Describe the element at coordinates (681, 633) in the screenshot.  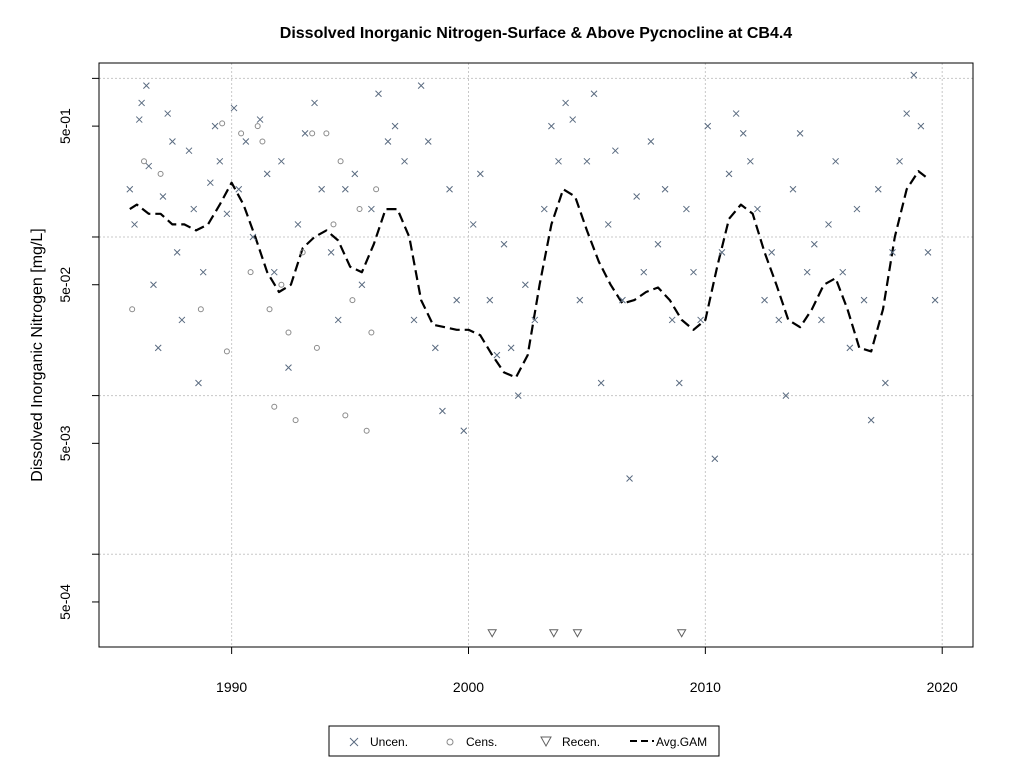
I see `point-recensored` at that location.